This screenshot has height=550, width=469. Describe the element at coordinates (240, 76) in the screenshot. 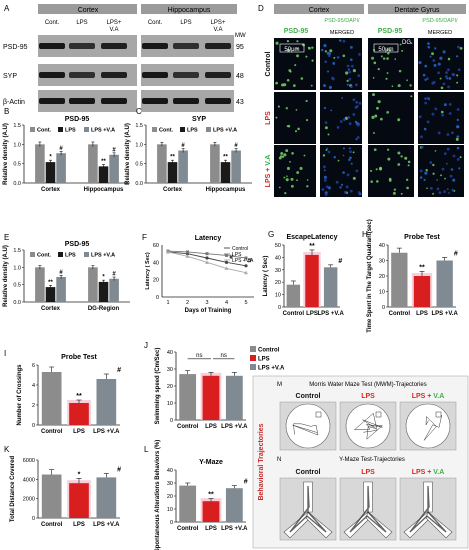

I see `mw-value: 48` at that location.